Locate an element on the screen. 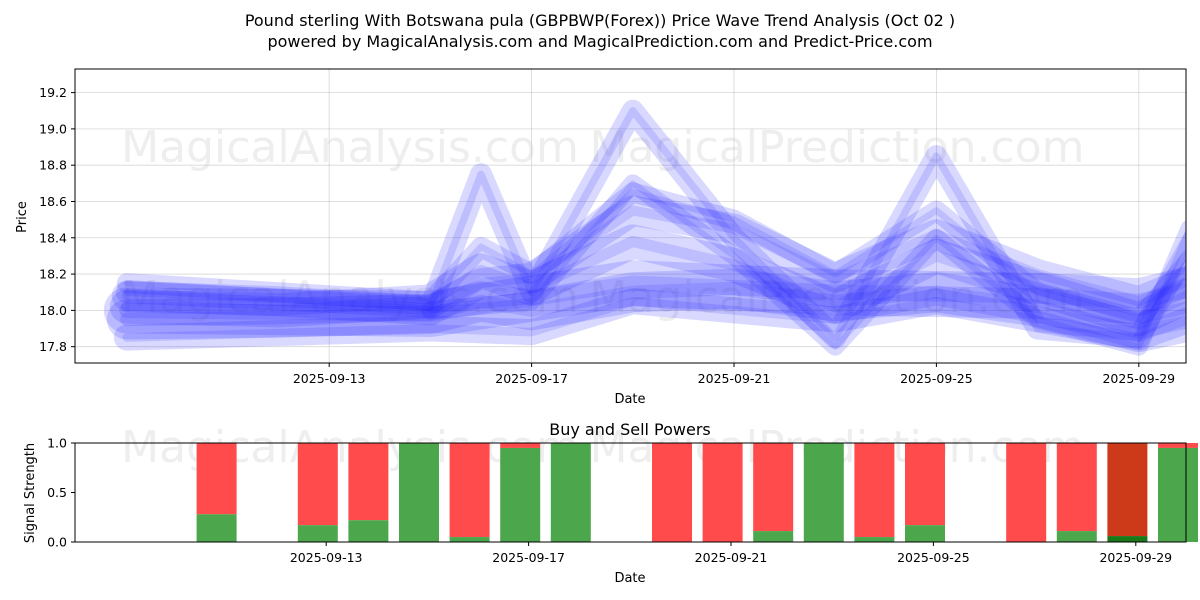  main-y-tick-label: 18.0 is located at coordinates (53, 310).